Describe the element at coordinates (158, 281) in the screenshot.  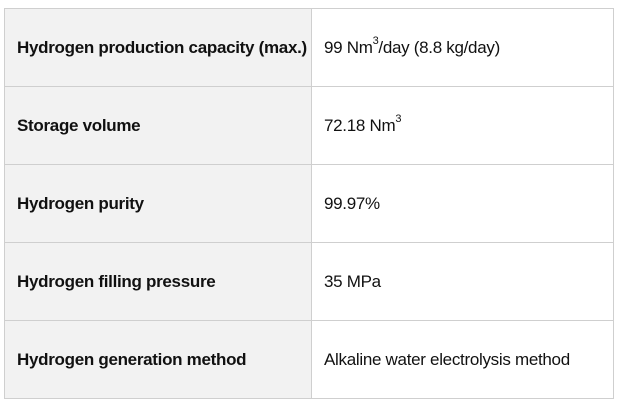
I see `row-label: Hydrogen filling pressure` at that location.